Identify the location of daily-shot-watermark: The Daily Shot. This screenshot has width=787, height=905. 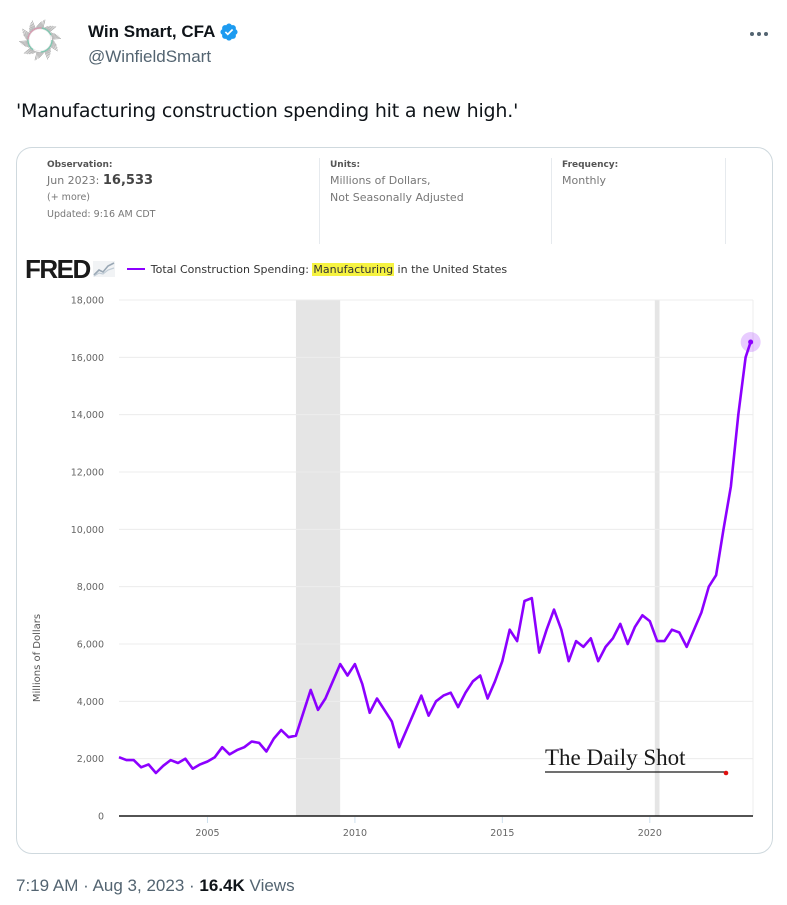
(637, 760).